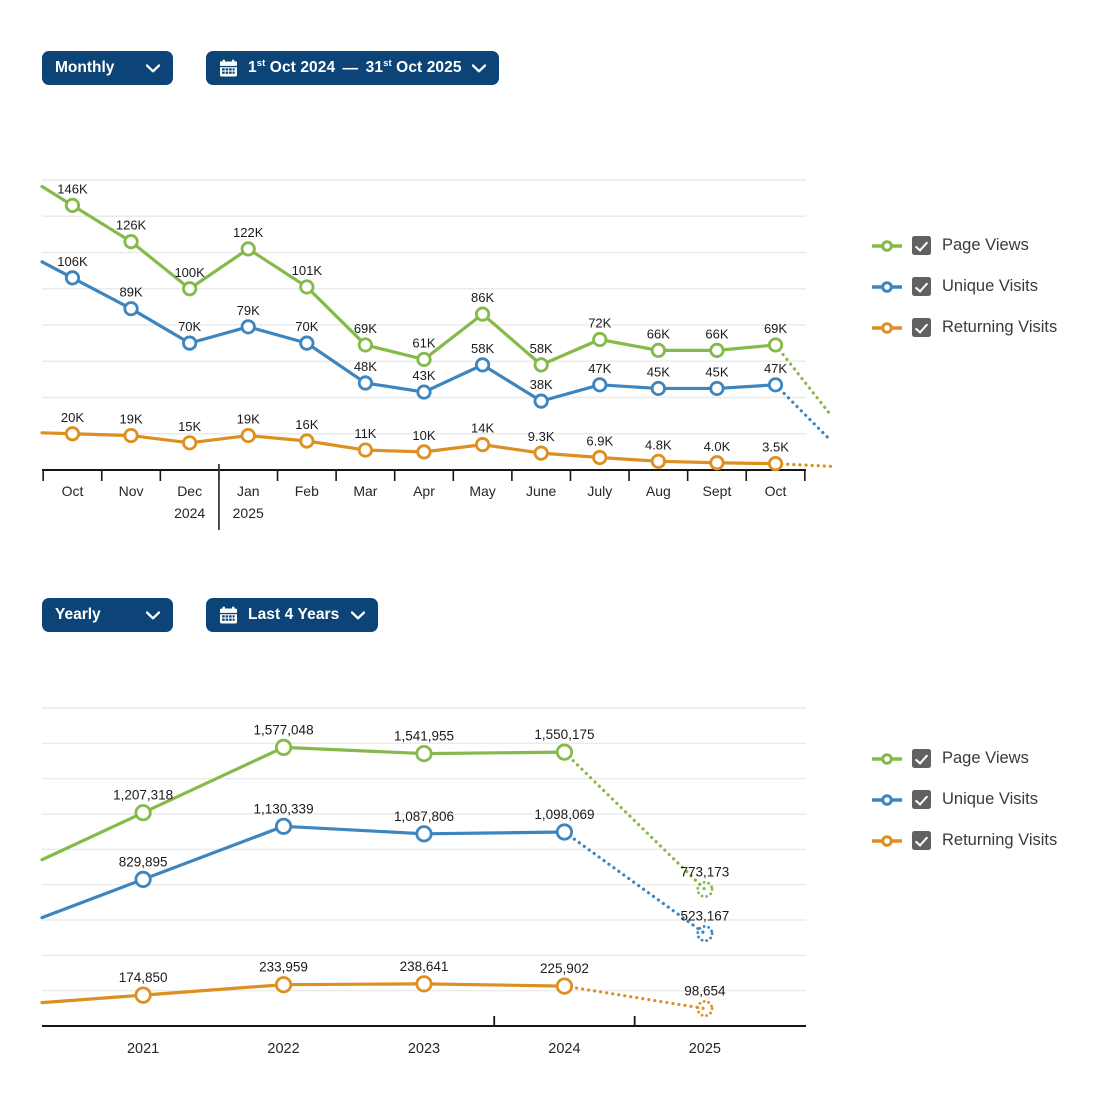 This screenshot has height=1100, width=1100. Describe the element at coordinates (143, 795) in the screenshot. I see `svg-text: 1,207,318` at that location.